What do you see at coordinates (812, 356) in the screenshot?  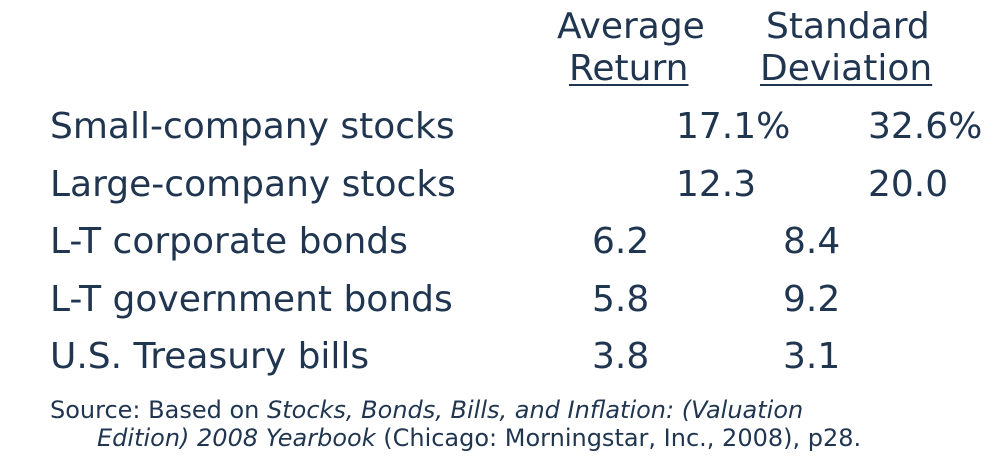 I see `row-std: 3.1` at bounding box center [812, 356].